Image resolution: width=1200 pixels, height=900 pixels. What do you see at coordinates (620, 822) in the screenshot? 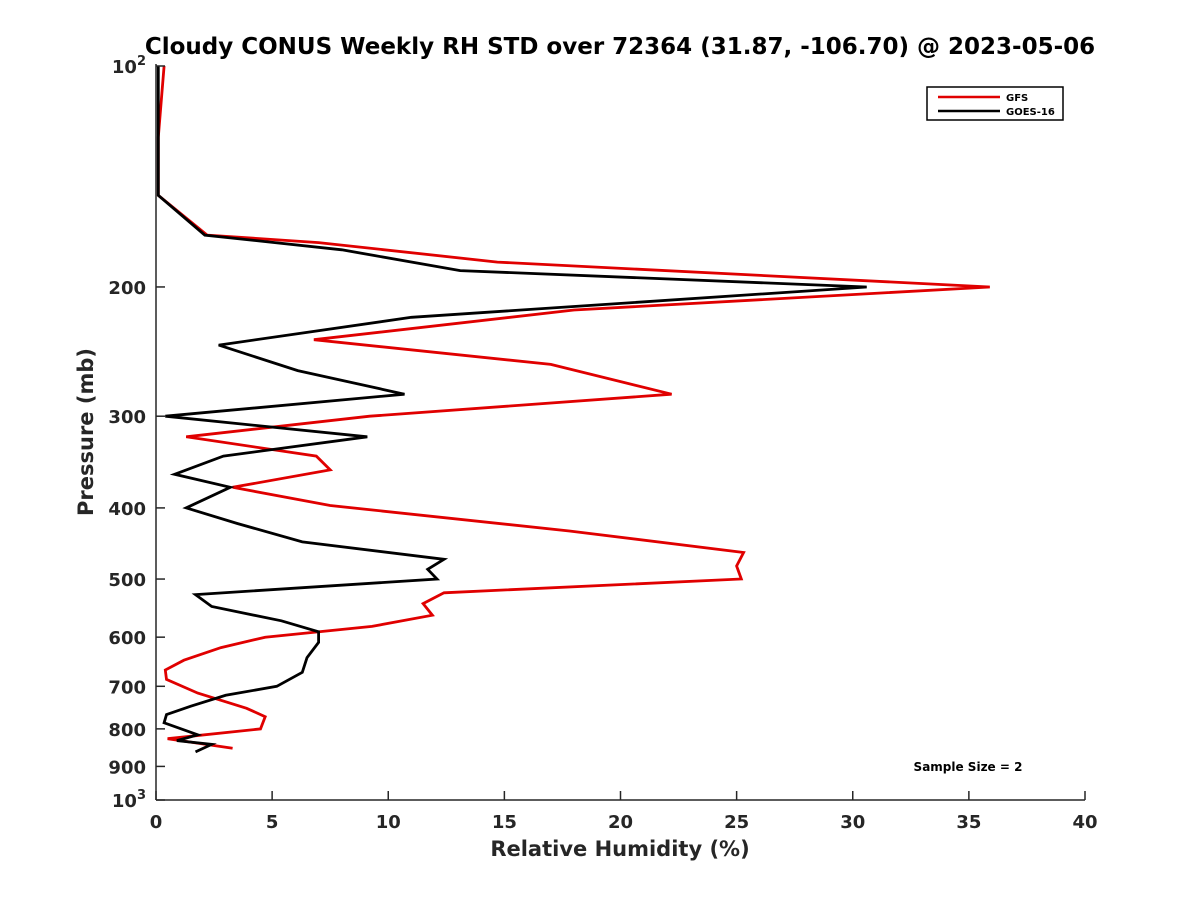
I see `x-tick-label: 20` at bounding box center [620, 822].